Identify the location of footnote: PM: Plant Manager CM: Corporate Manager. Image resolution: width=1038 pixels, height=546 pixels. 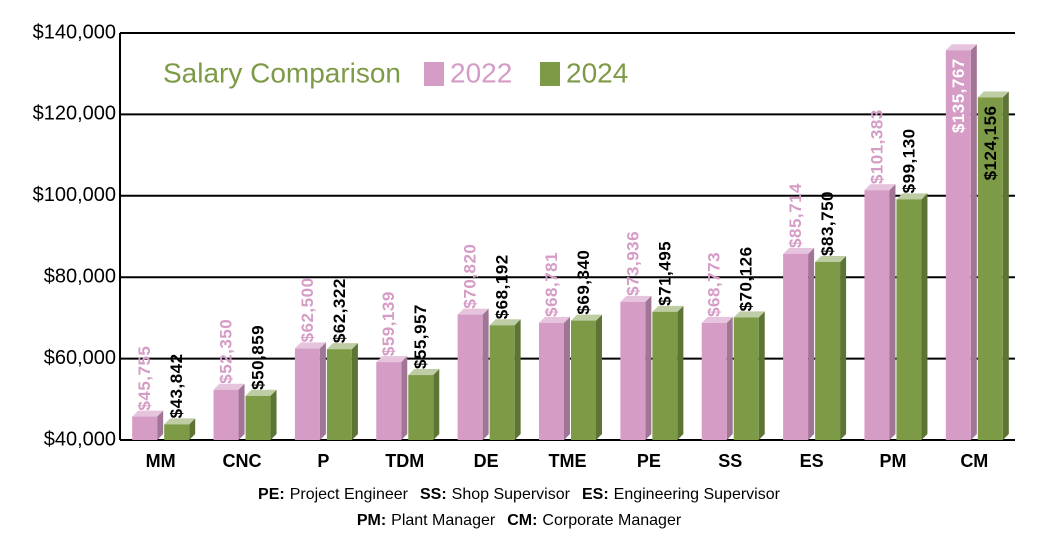
(519, 520).